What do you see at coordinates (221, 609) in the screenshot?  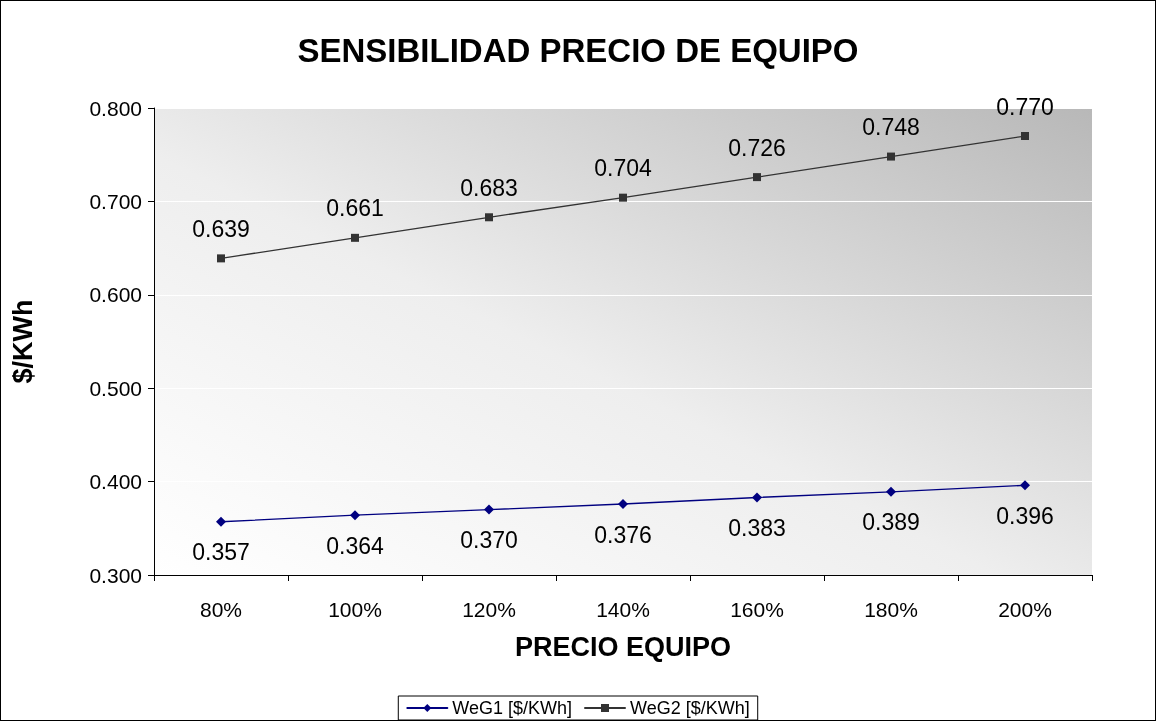 I see `x-tick-label: 80%` at bounding box center [221, 609].